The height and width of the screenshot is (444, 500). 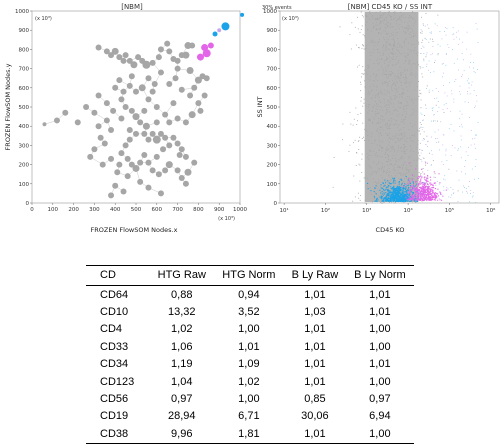 What do you see at coordinates (315, 275) in the screenshot?
I see `header-bly-raw: B Ly Raw` at bounding box center [315, 275].